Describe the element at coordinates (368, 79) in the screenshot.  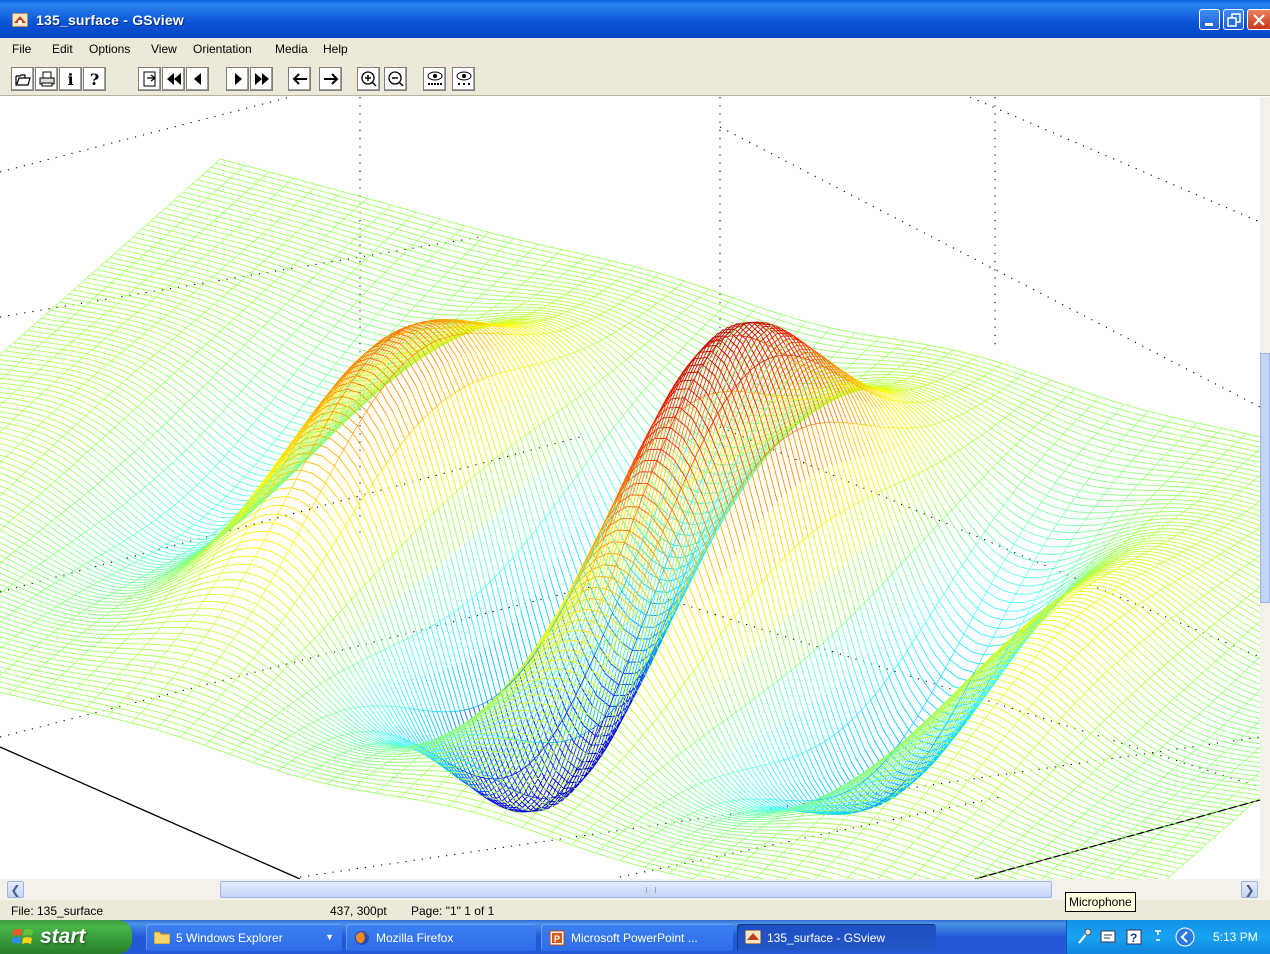
I see `zoom-in-button` at that location.